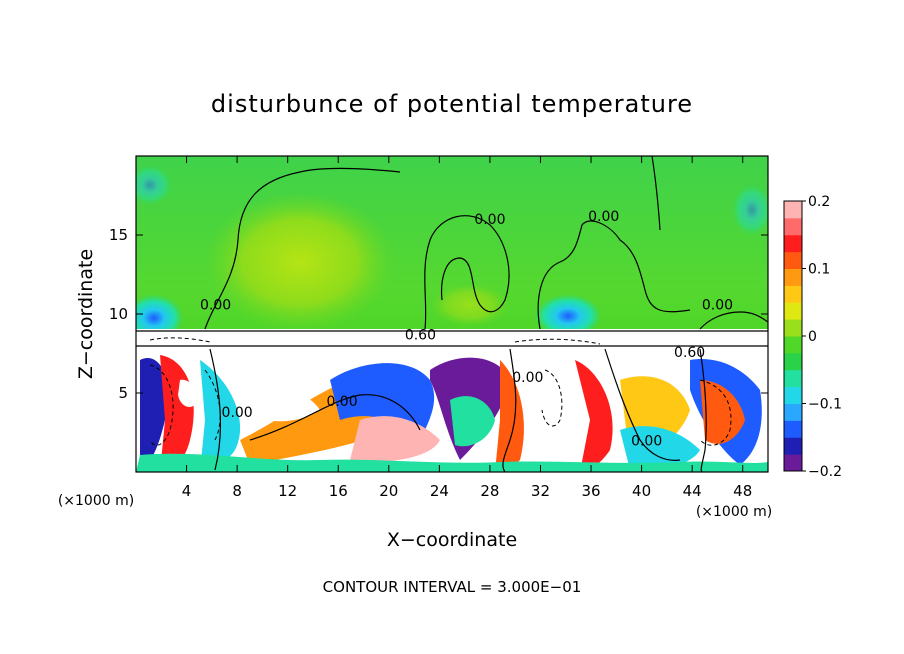 The height and width of the screenshot is (654, 904). Describe the element at coordinates (452, 104) in the screenshot. I see `chart-title: disturbunce of potential temperature` at that location.